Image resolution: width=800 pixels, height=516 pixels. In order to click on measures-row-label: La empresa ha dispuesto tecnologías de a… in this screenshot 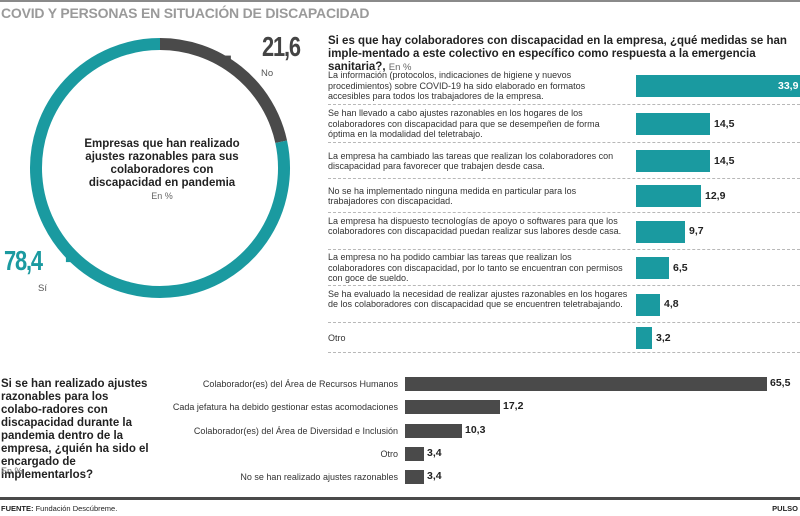, I will do `click(475, 226)`.